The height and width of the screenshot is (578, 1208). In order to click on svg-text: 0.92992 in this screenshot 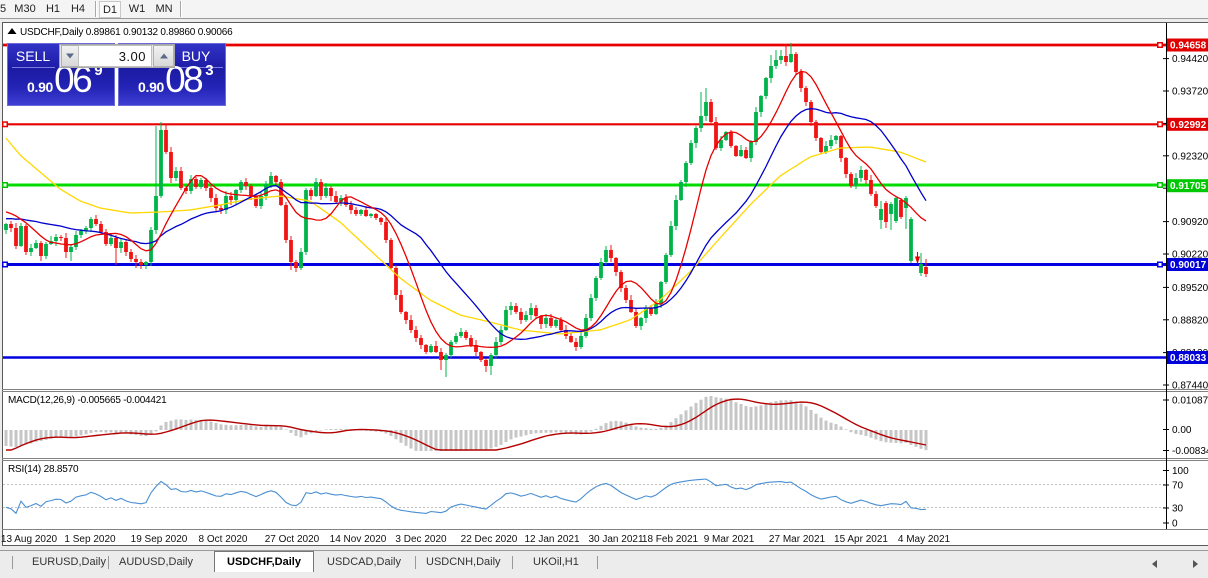, I will do `click(1188, 125)`.